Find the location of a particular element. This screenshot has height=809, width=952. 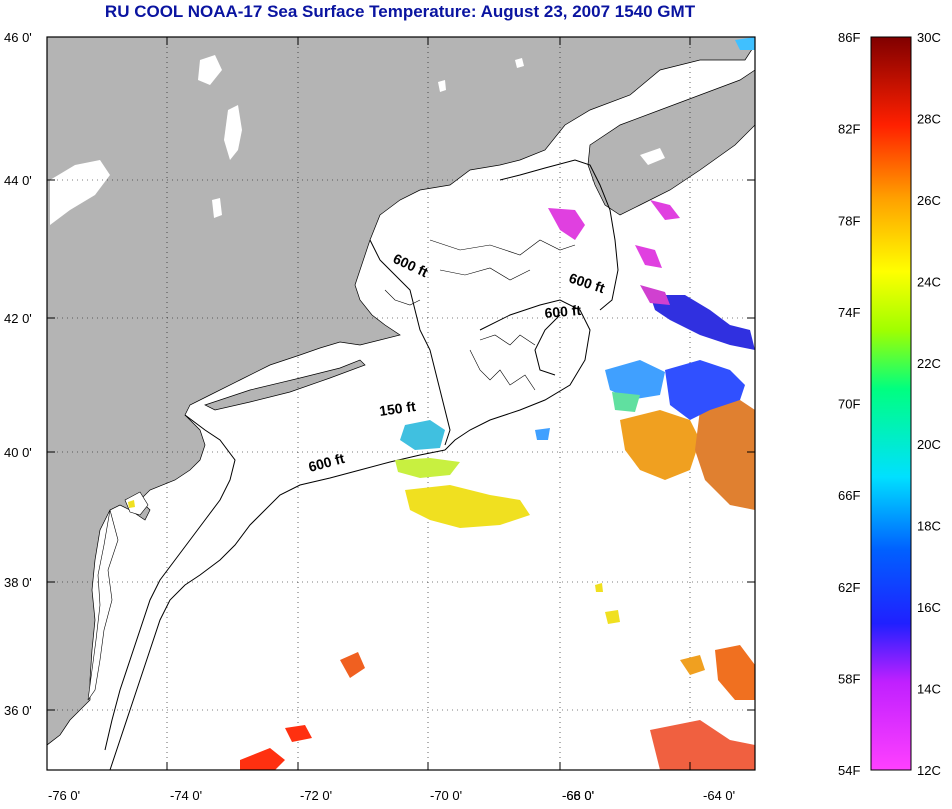

colorbar-label-f: 70F is located at coordinates (849, 404).